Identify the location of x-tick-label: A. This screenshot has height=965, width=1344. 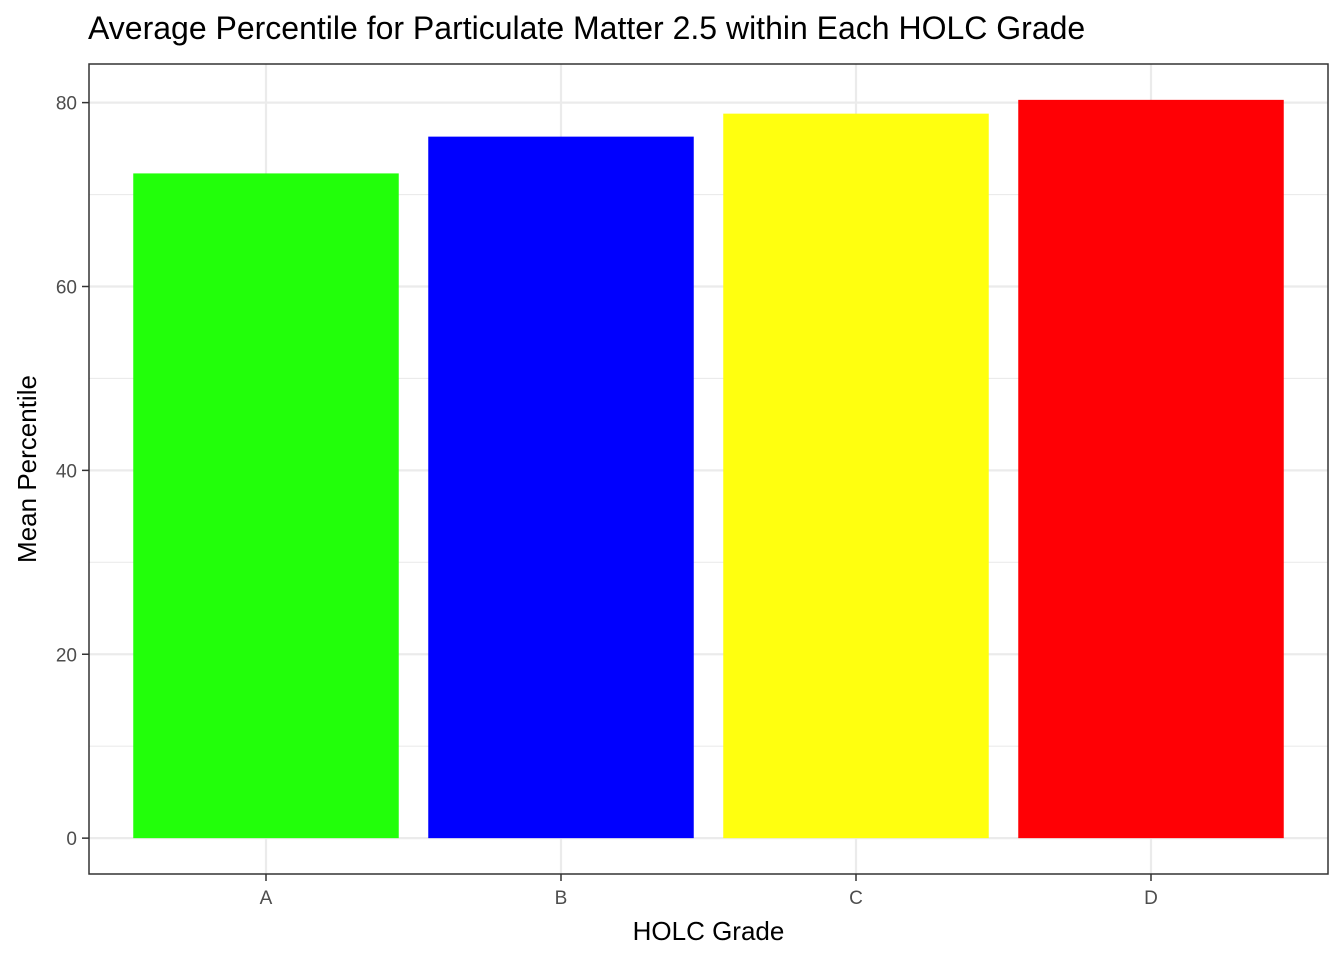
(266, 898).